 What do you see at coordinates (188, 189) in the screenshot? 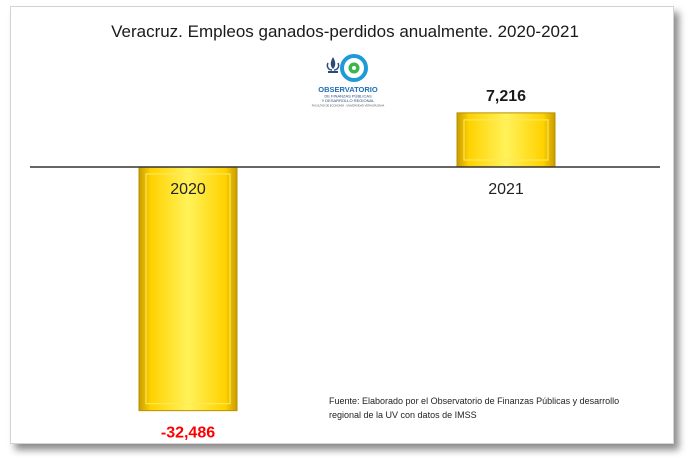
I see `category-label-2020: 2020` at bounding box center [188, 189].